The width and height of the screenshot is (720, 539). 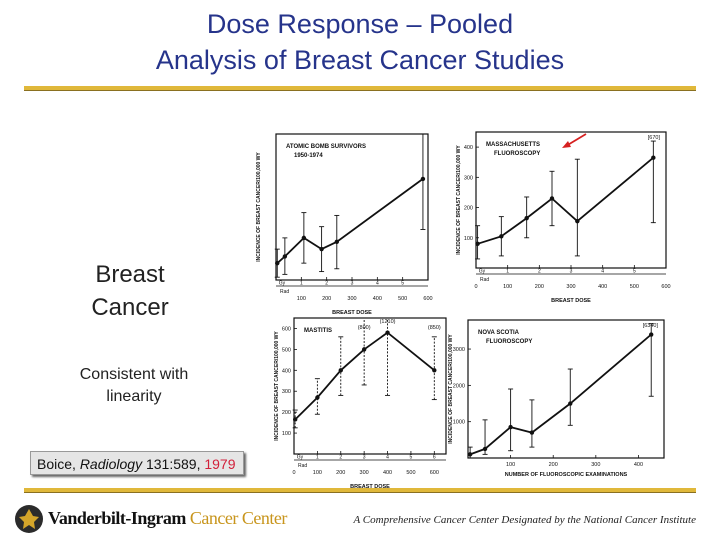 I want to click on panel-title: ATOMIC BOMB SURVIVORS, so click(x=326, y=147).